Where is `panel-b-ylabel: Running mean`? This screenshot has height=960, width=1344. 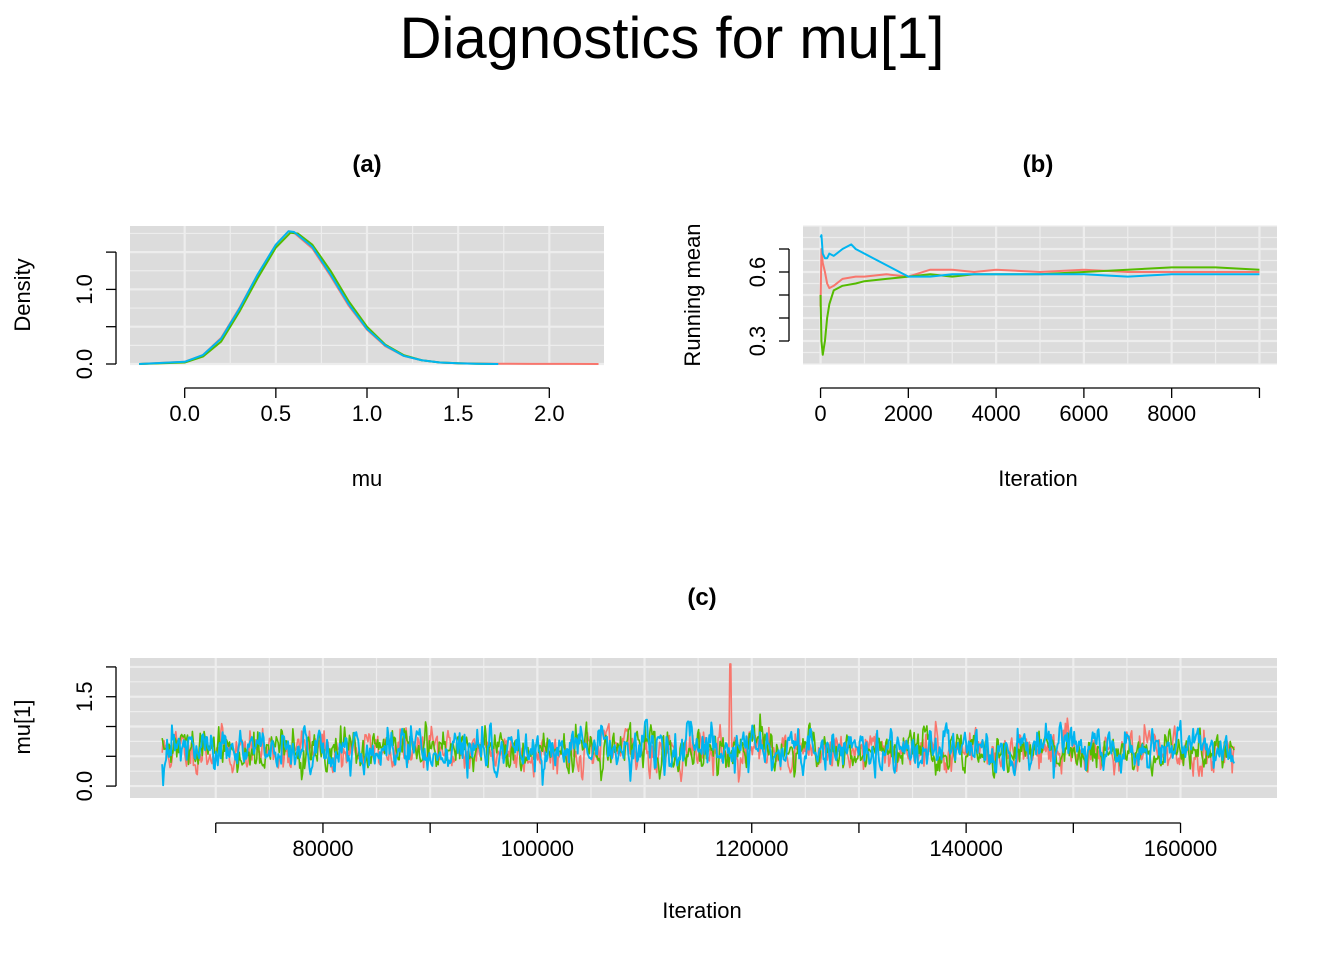 panel-b-ylabel: Running mean is located at coordinates (692, 294).